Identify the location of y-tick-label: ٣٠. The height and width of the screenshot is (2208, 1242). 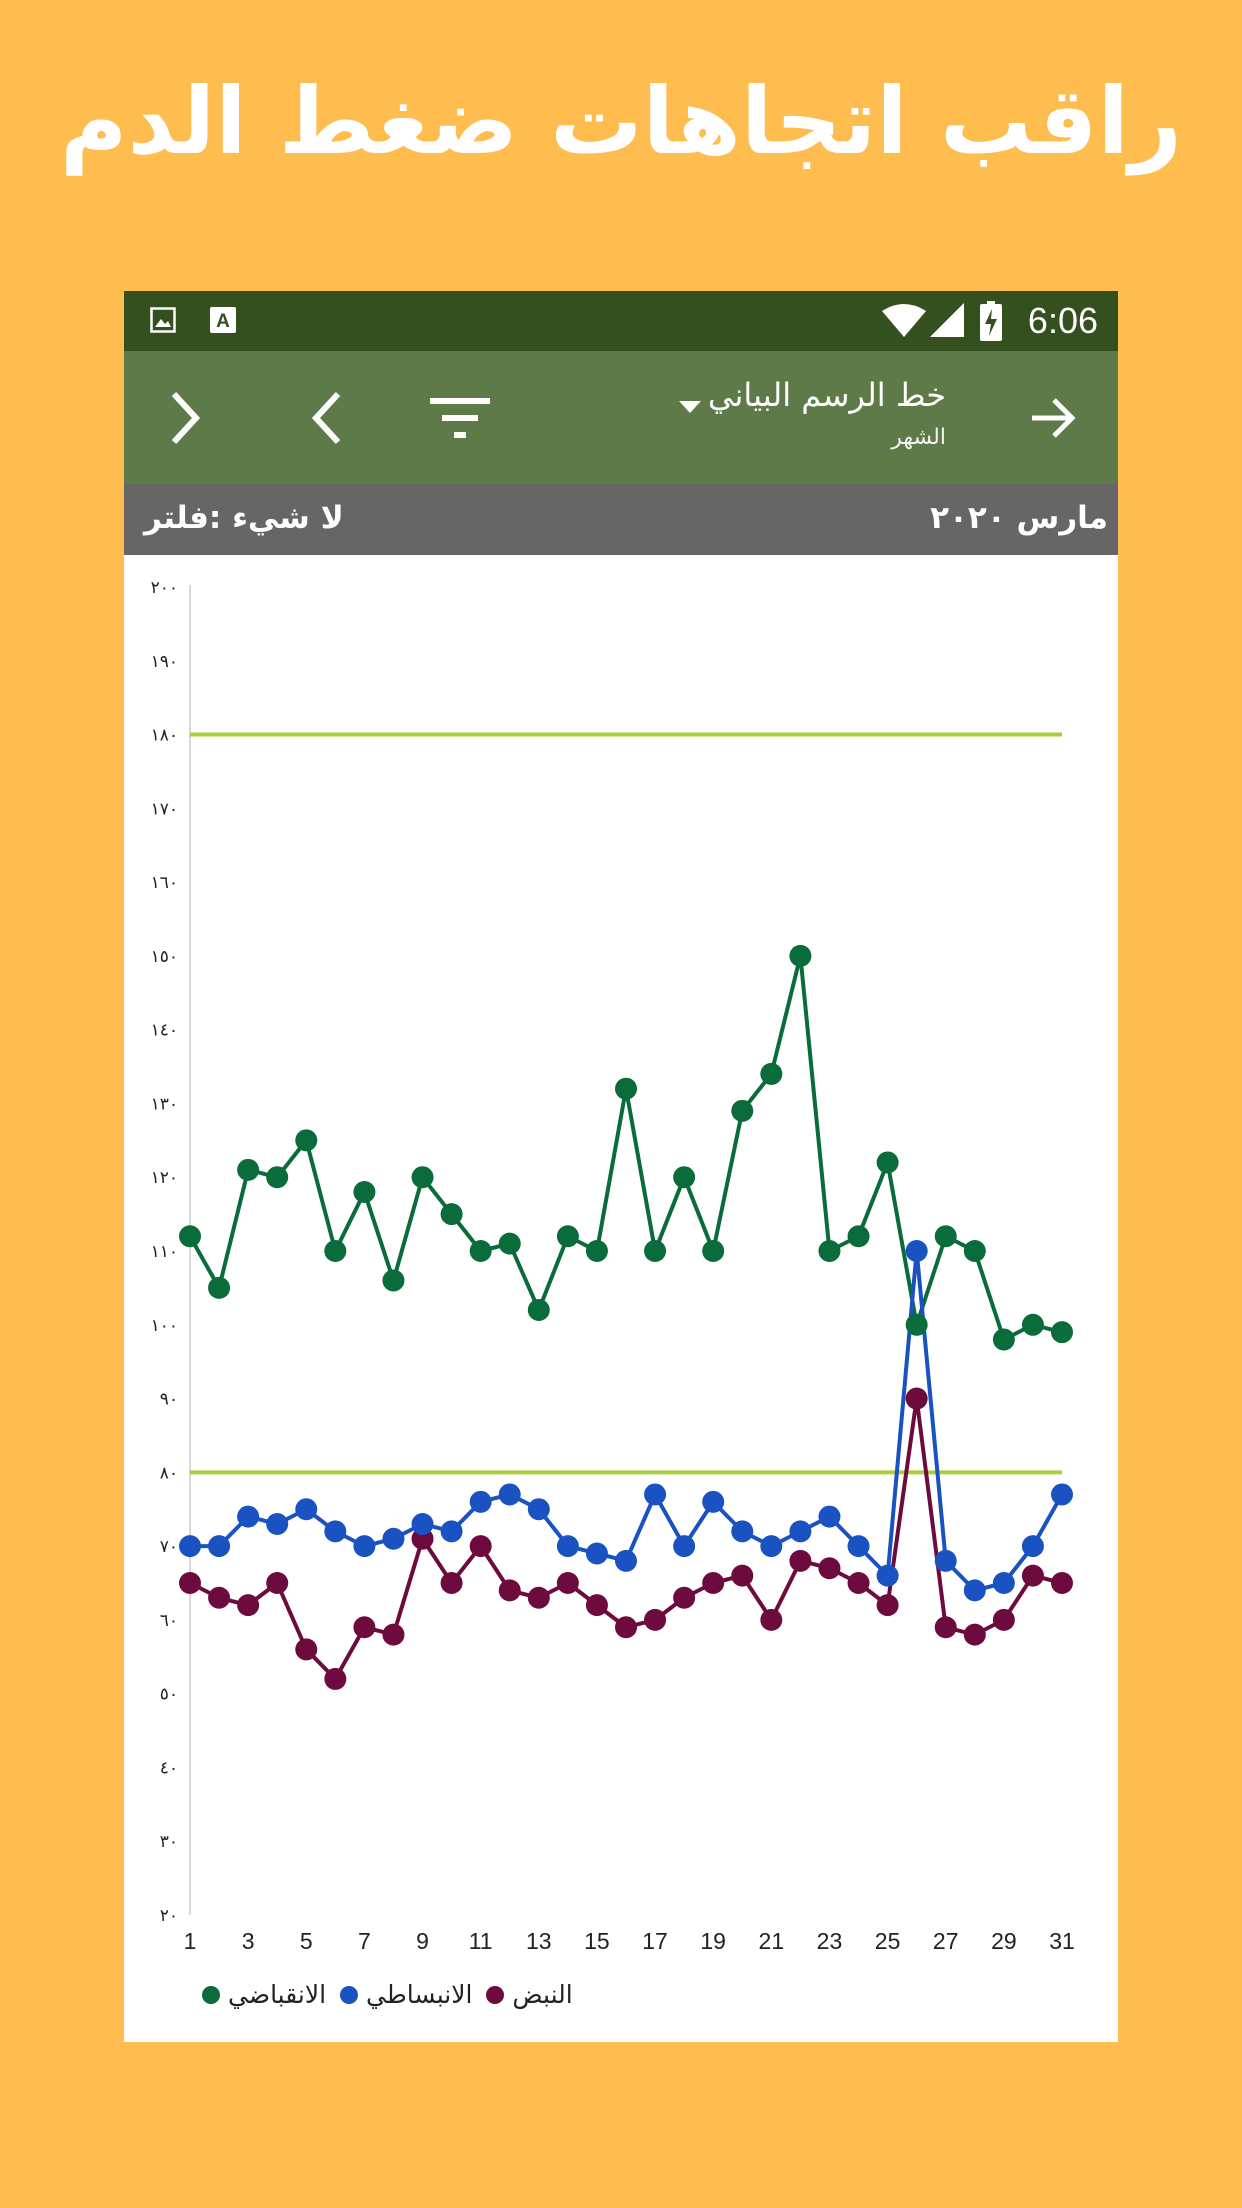
(169, 1842).